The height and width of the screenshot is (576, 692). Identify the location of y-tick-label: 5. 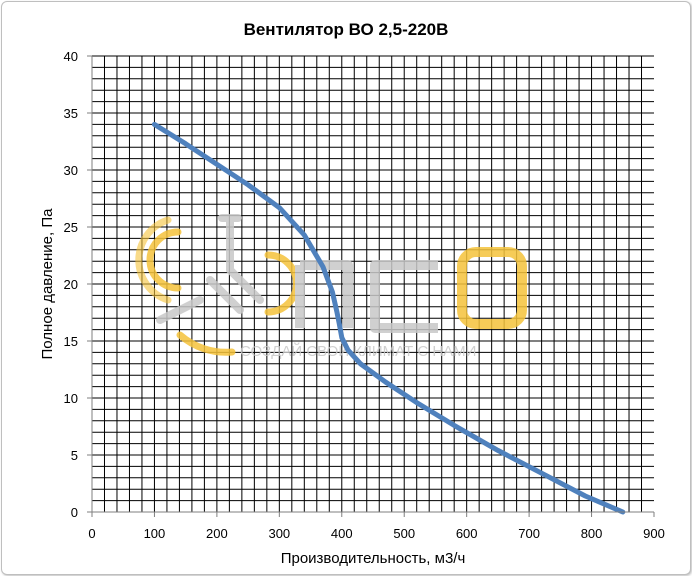
(74, 455).